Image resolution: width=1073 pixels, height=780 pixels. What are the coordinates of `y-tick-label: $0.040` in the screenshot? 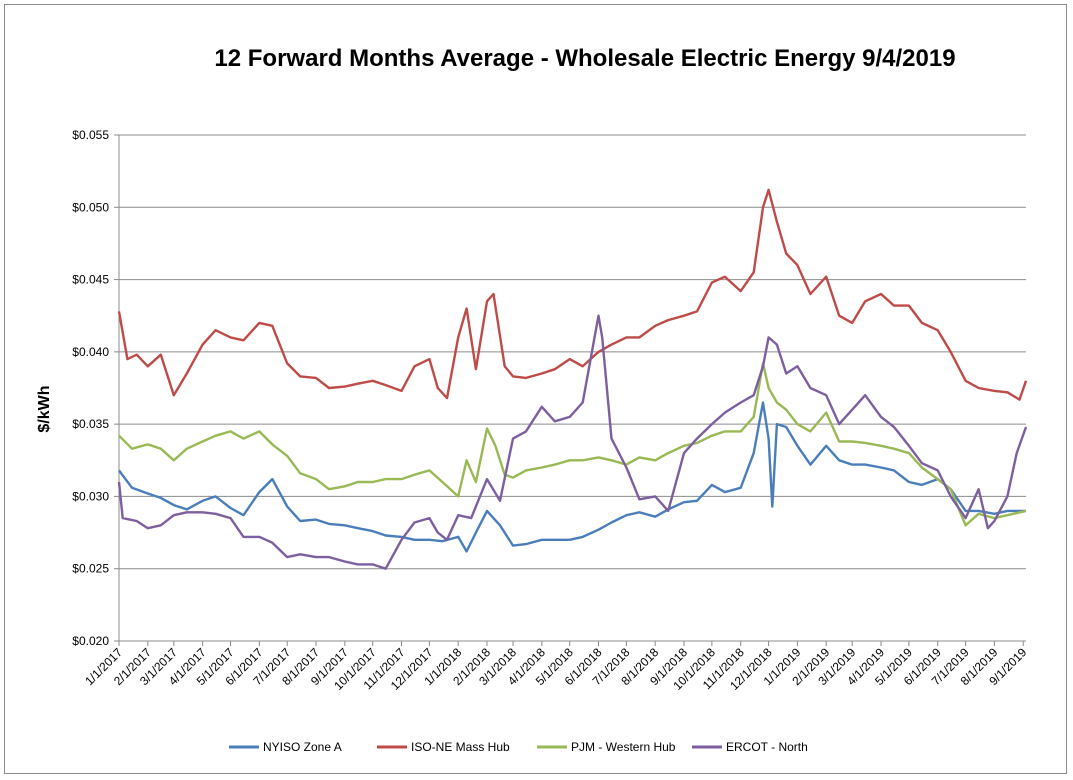 It's located at (90, 352).